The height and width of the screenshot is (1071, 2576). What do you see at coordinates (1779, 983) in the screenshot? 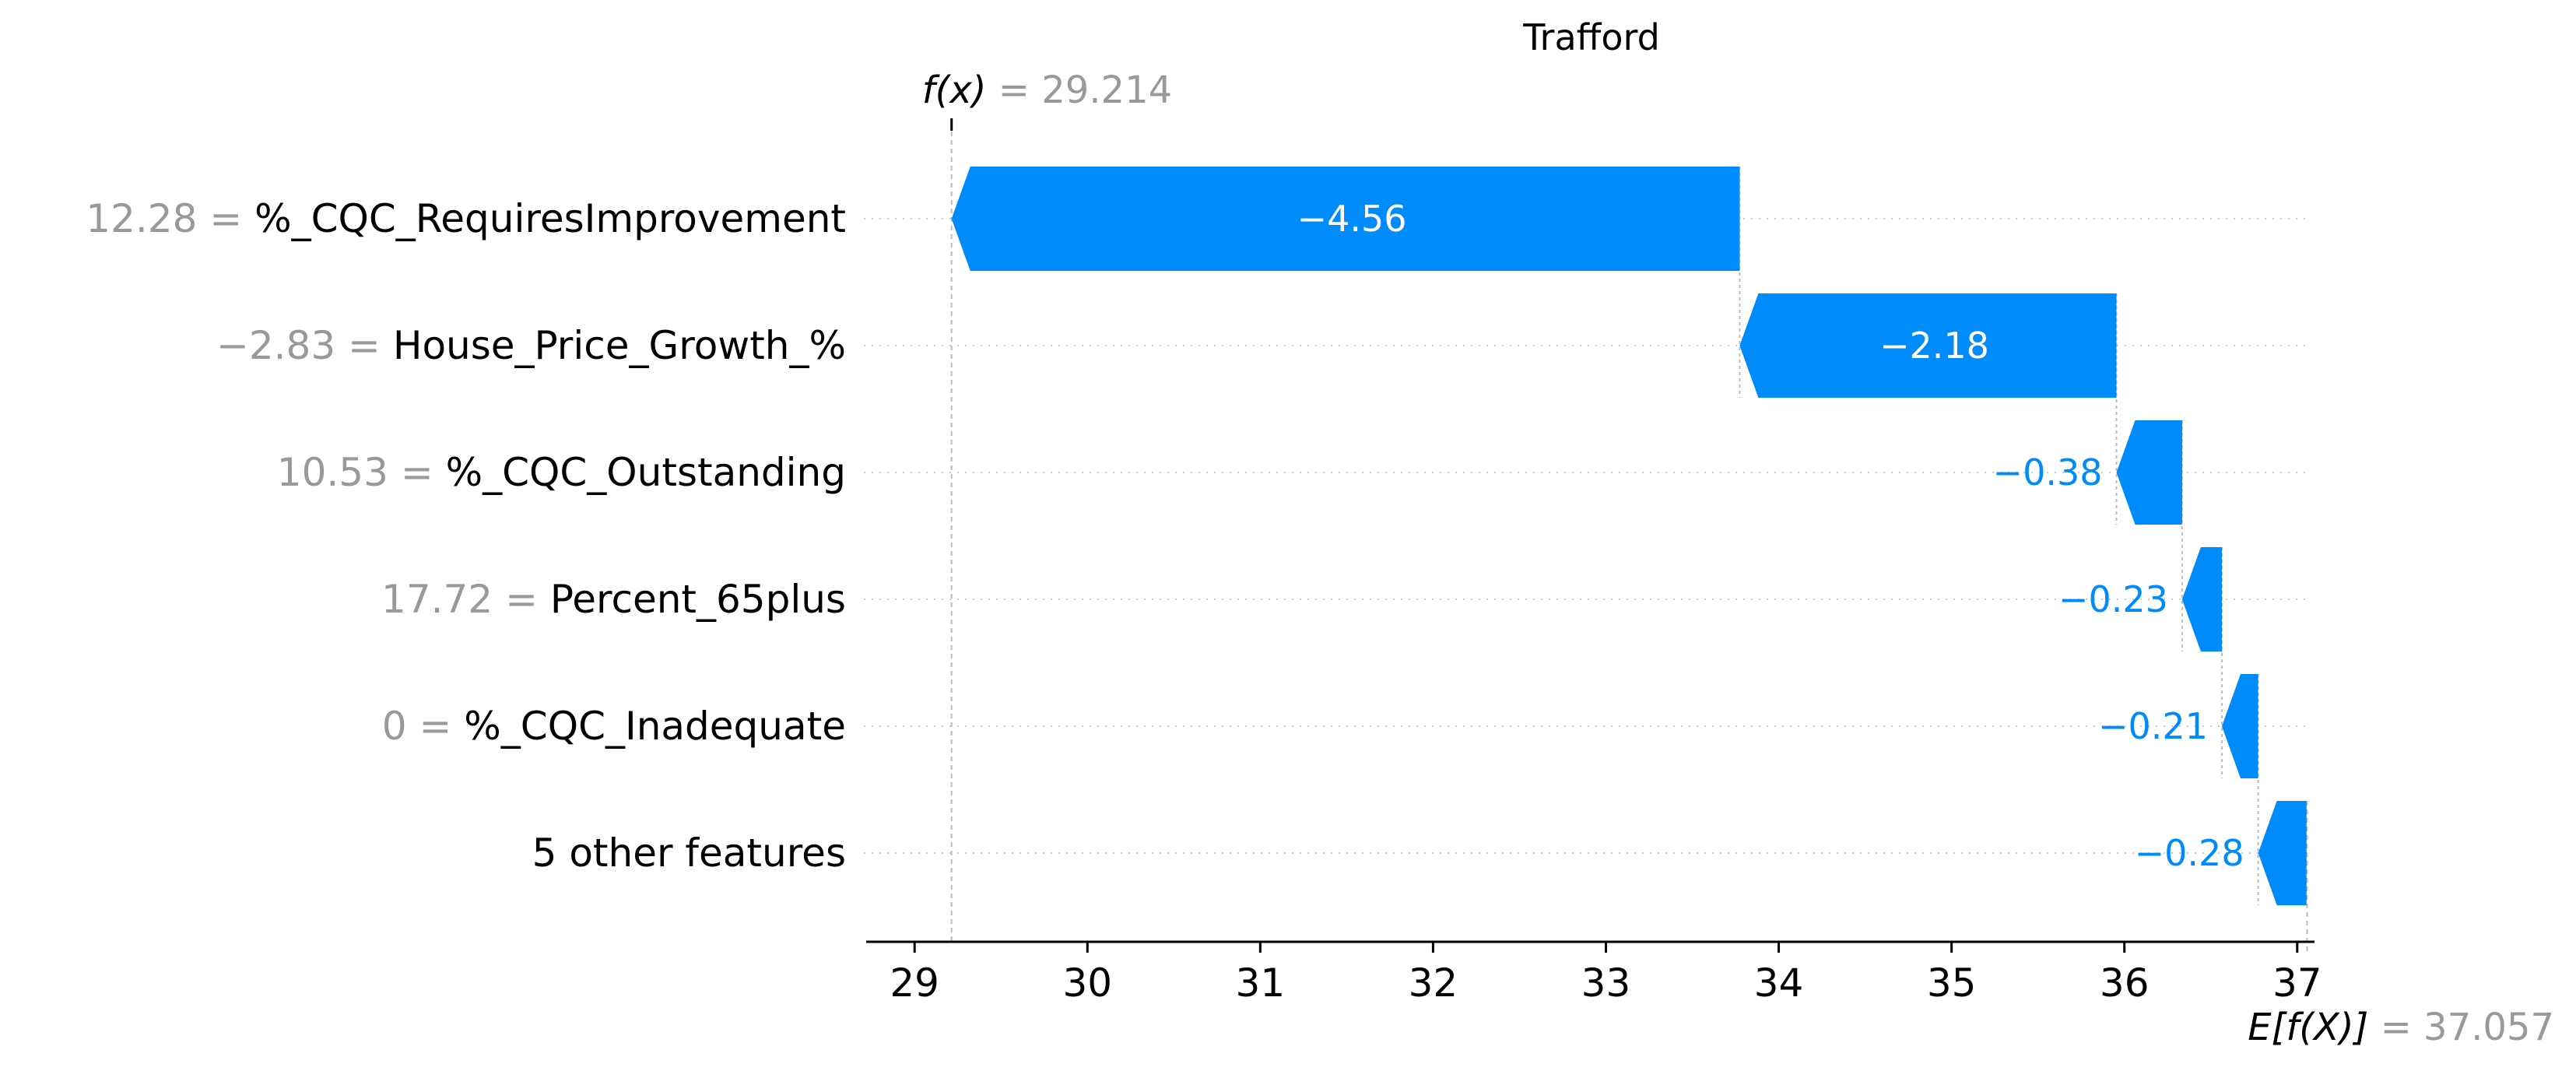
I see `x-tick-label: 34` at bounding box center [1779, 983].